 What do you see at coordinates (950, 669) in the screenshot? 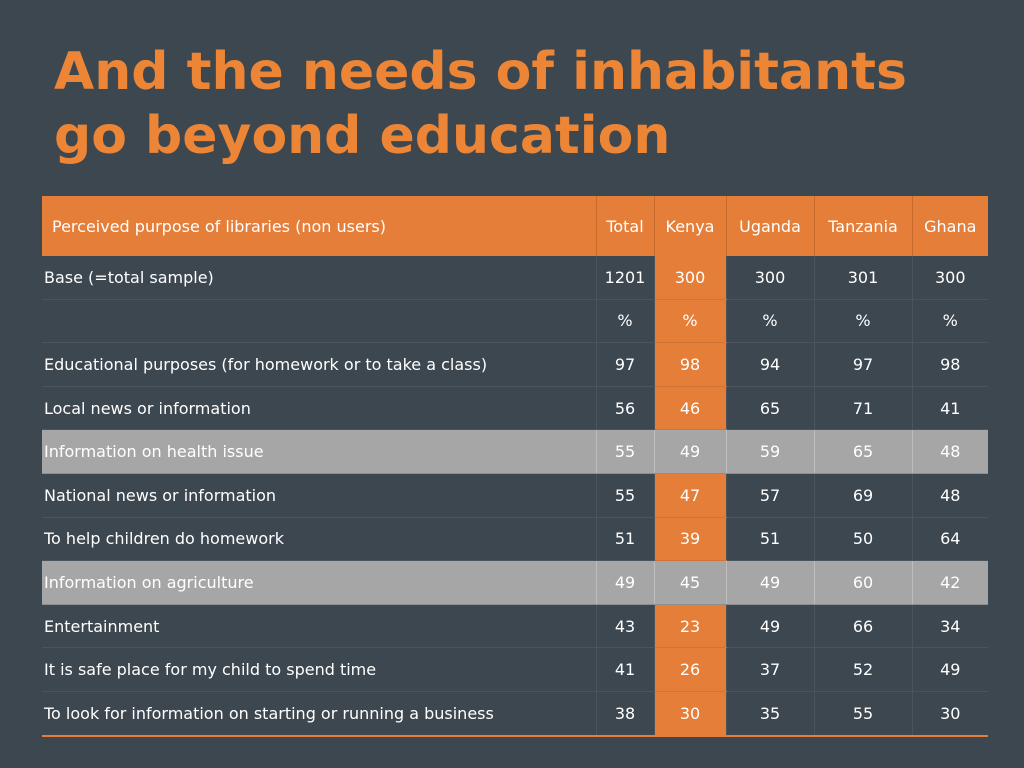
I see `cell-ghana: 49` at bounding box center [950, 669].